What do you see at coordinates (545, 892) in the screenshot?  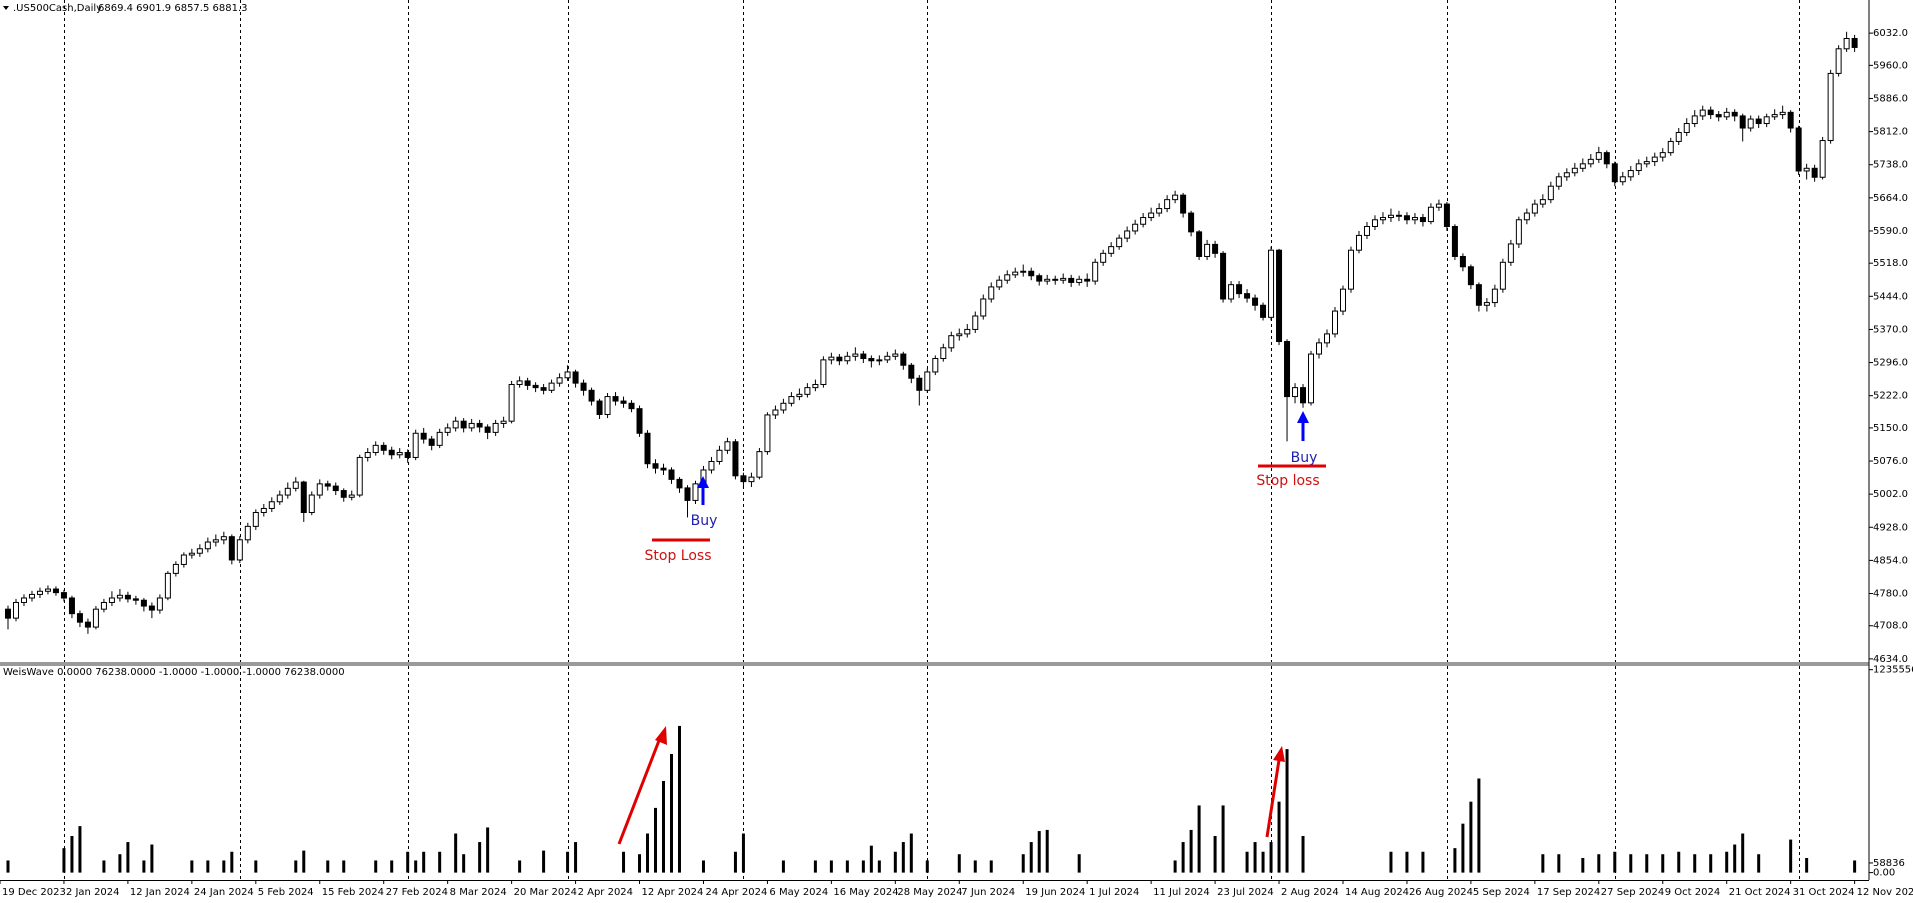 I see `x-tick-label: 20 Mar 2024` at bounding box center [545, 892].